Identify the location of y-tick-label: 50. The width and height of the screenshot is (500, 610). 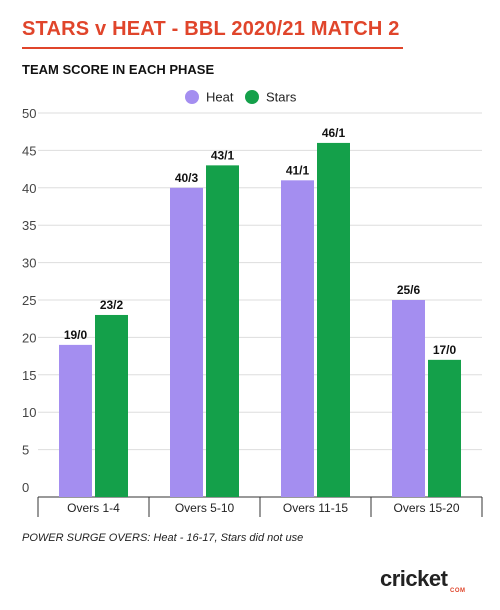
(29, 113).